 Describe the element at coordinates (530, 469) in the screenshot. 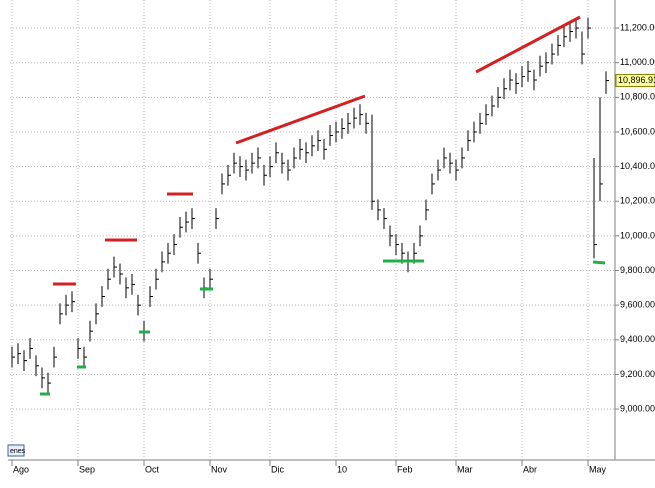

I see `x-tick-label: Abr` at that location.